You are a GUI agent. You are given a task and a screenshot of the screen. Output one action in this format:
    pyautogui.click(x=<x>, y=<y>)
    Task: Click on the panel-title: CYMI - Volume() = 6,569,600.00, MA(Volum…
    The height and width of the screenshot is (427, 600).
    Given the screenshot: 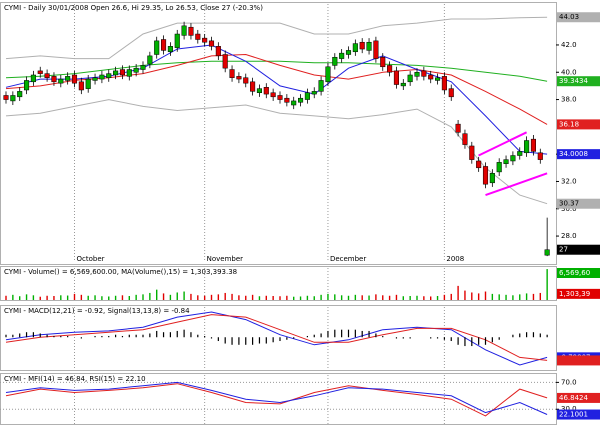 What is the action you would take?
    pyautogui.click(x=120, y=272)
    